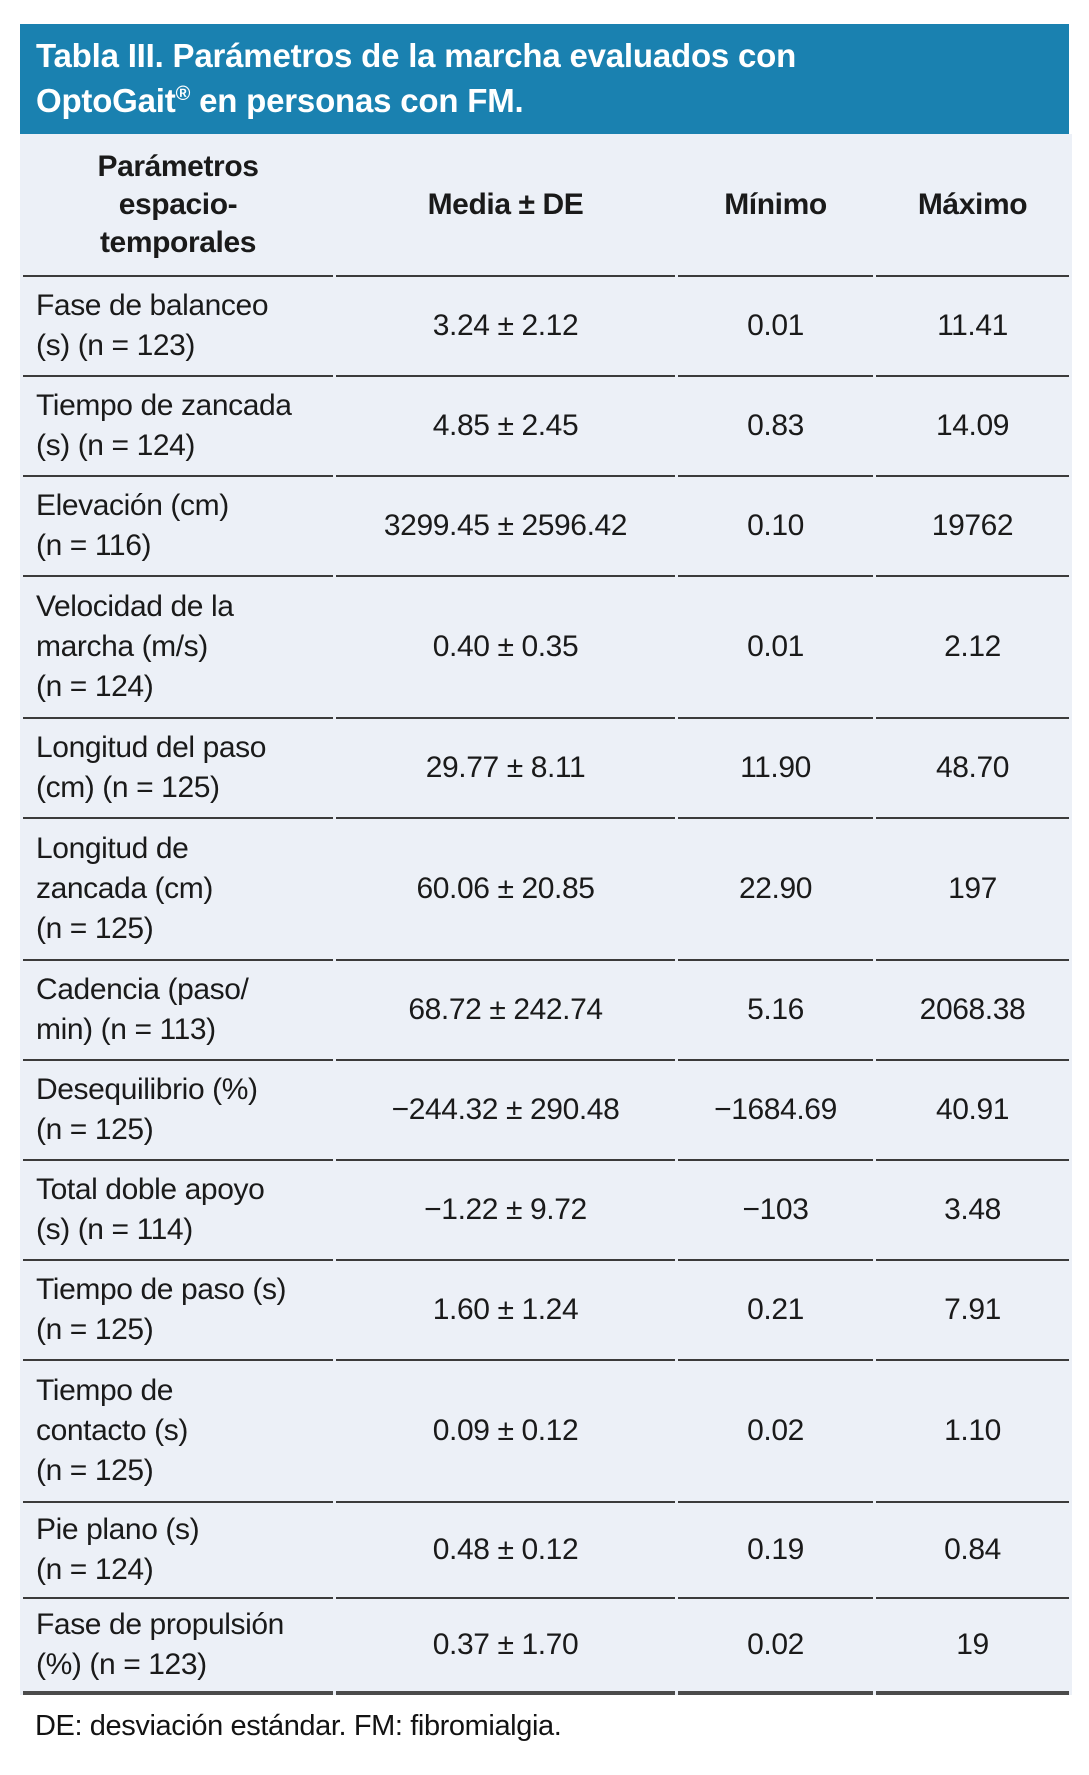 This screenshot has width=1089, height=1775. I want to click on media-cell: 0.40 ± 0.35, so click(505, 648).